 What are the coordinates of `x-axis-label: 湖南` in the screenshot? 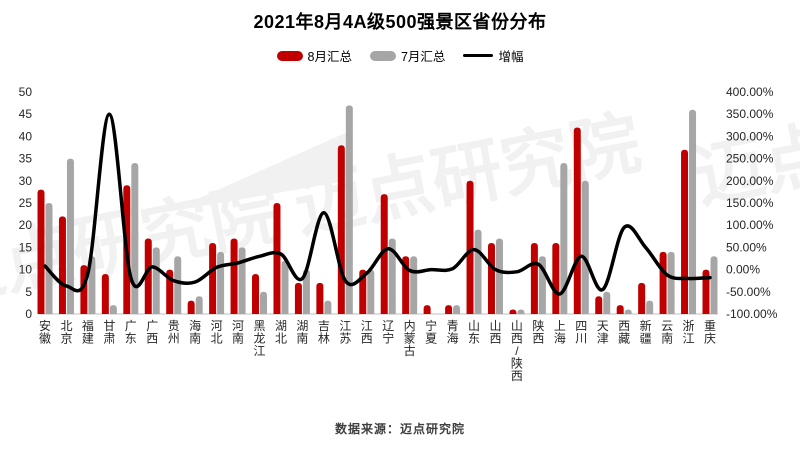 It's located at (302, 332).